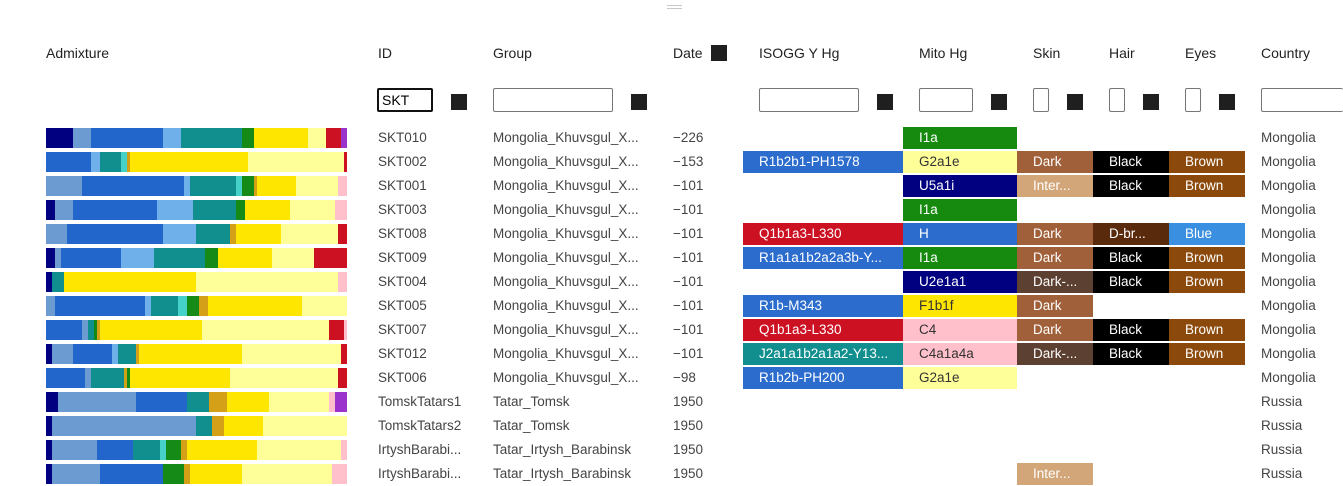 The width and height of the screenshot is (1343, 486). I want to click on skin-sort-icon, so click(1075, 102).